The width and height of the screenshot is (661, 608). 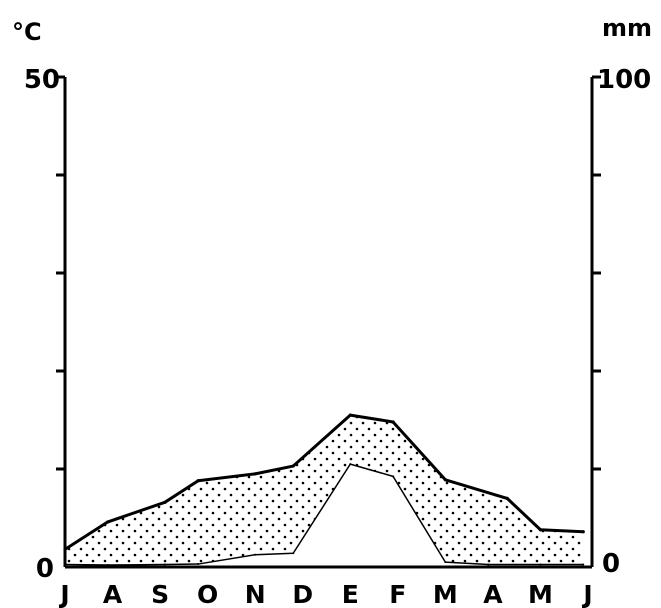 I want to click on right-axis-ticks, so click(x=596, y=273).